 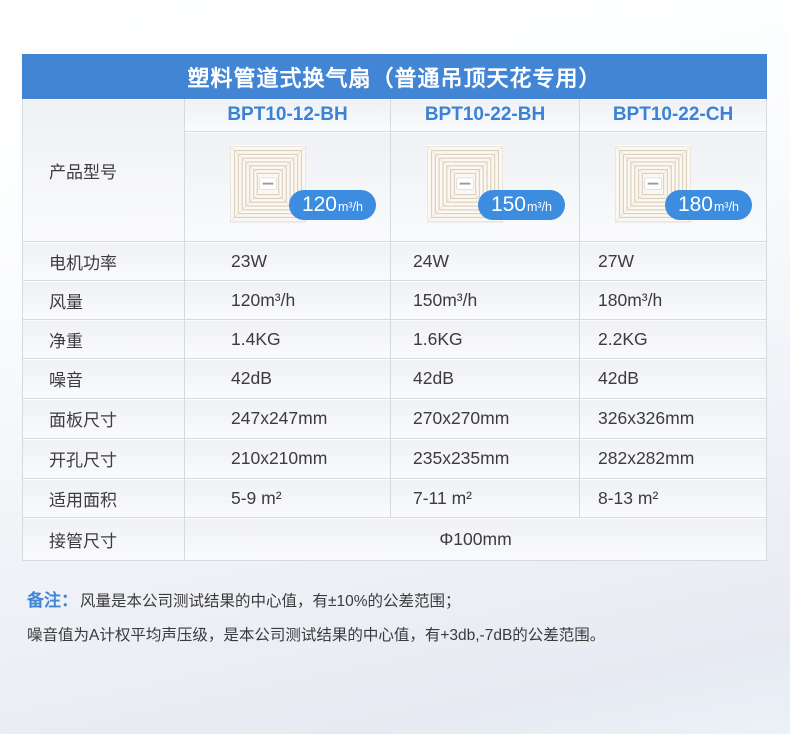 What do you see at coordinates (319, 204) in the screenshot?
I see `airflow-value: 120` at bounding box center [319, 204].